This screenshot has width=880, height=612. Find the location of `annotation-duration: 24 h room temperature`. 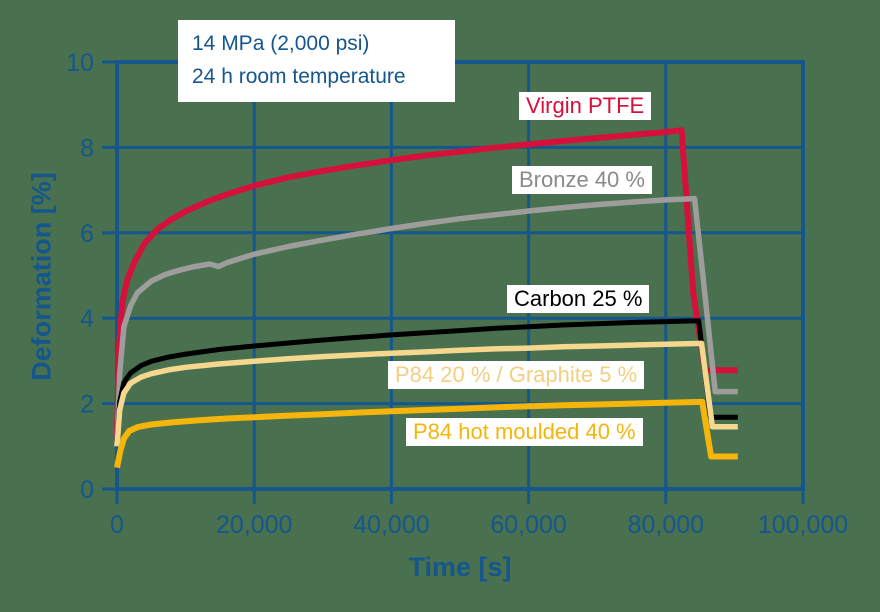

annotation-duration: 24 h room temperature is located at coordinates (299, 76).